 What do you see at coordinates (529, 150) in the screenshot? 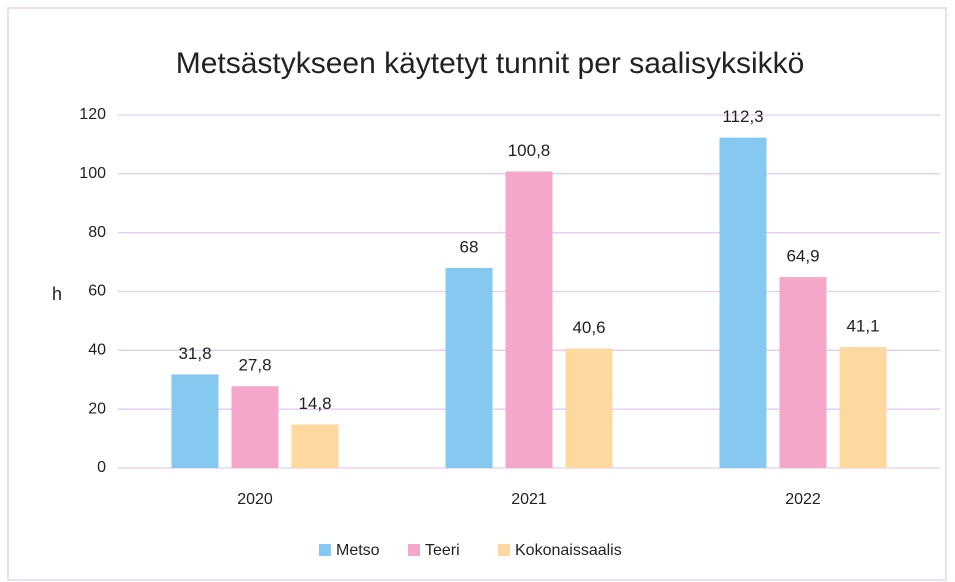
I see `data-label: 100,8` at bounding box center [529, 150].